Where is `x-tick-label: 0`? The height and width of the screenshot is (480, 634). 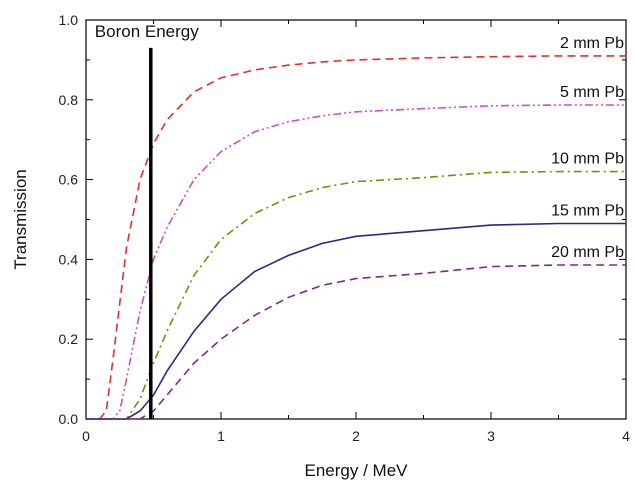
x-tick-label: 0 is located at coordinates (86, 436).